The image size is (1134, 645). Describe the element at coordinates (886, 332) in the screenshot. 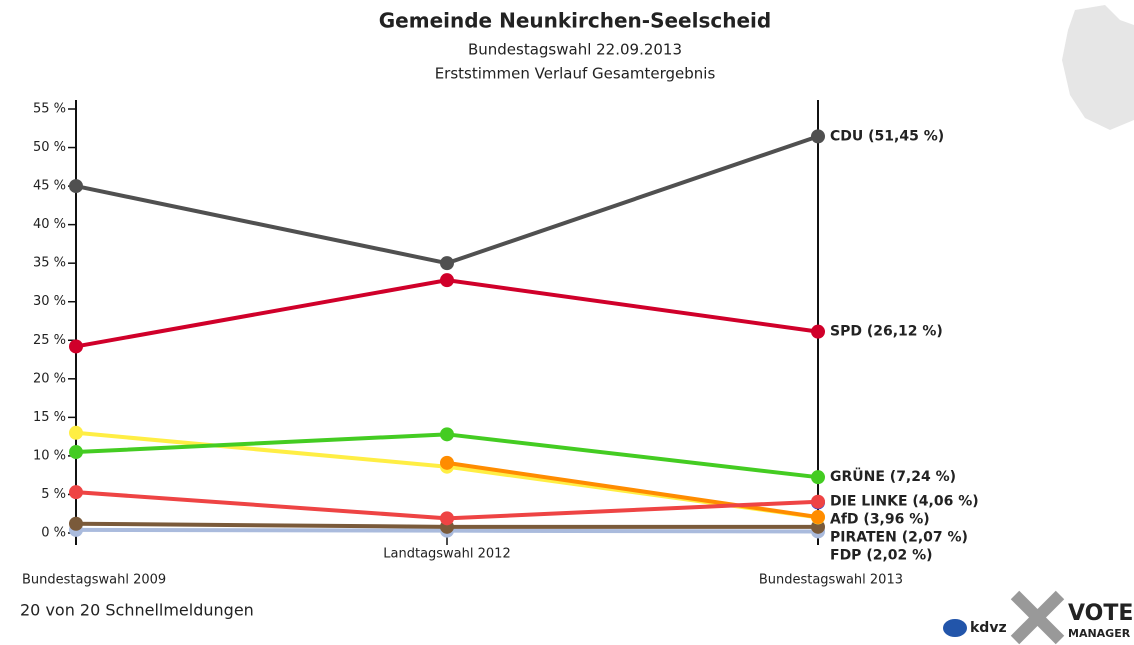

I see `value-label: SPD (26,12 %)` at that location.